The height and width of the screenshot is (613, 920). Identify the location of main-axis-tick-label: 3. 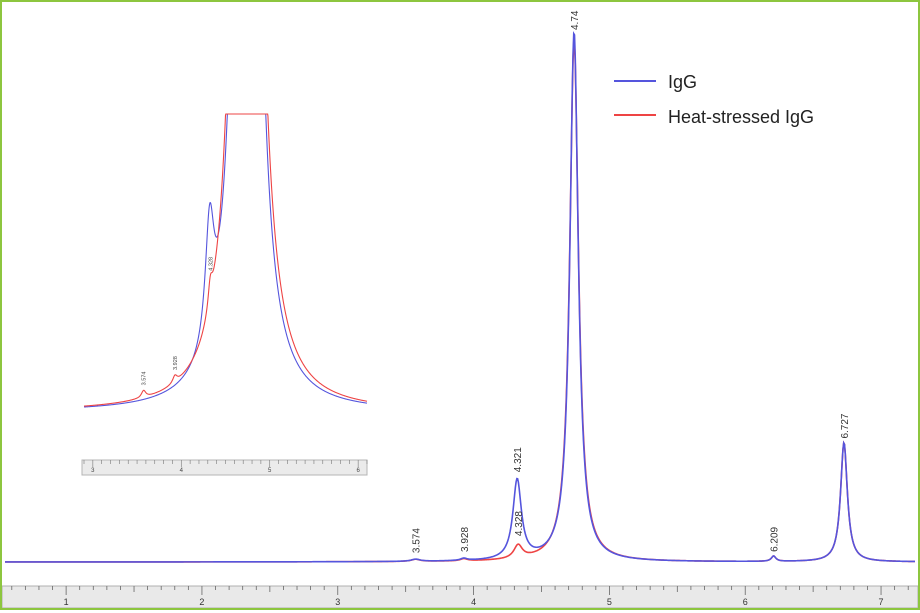
(337, 602).